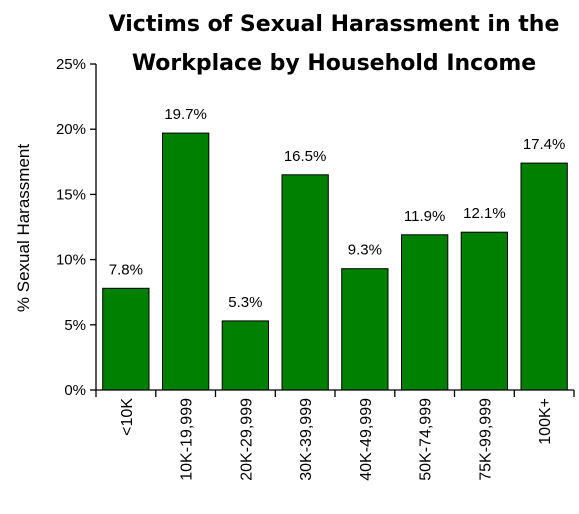 This screenshot has width=579, height=514. Describe the element at coordinates (187, 439) in the screenshot. I see `x-tick-label-2: 10K-19,999` at that location.